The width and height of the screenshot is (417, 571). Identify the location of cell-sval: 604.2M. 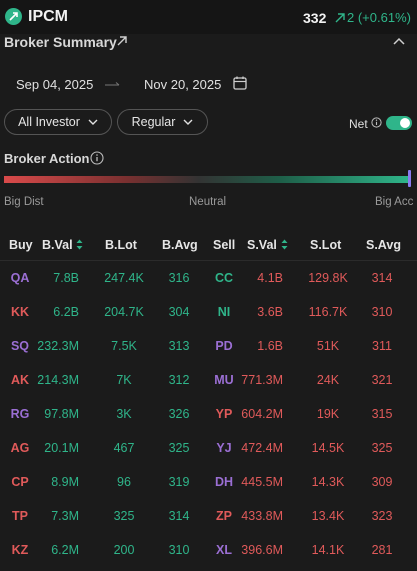
(262, 414).